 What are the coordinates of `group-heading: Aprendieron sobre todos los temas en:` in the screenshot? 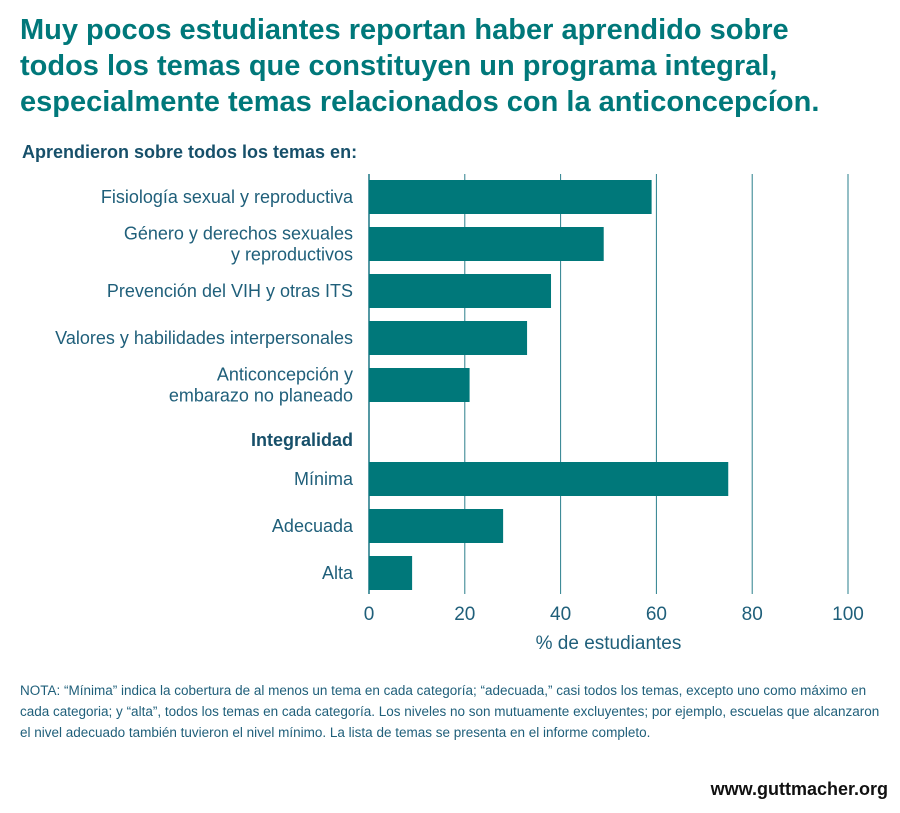 It's located at (189, 152).